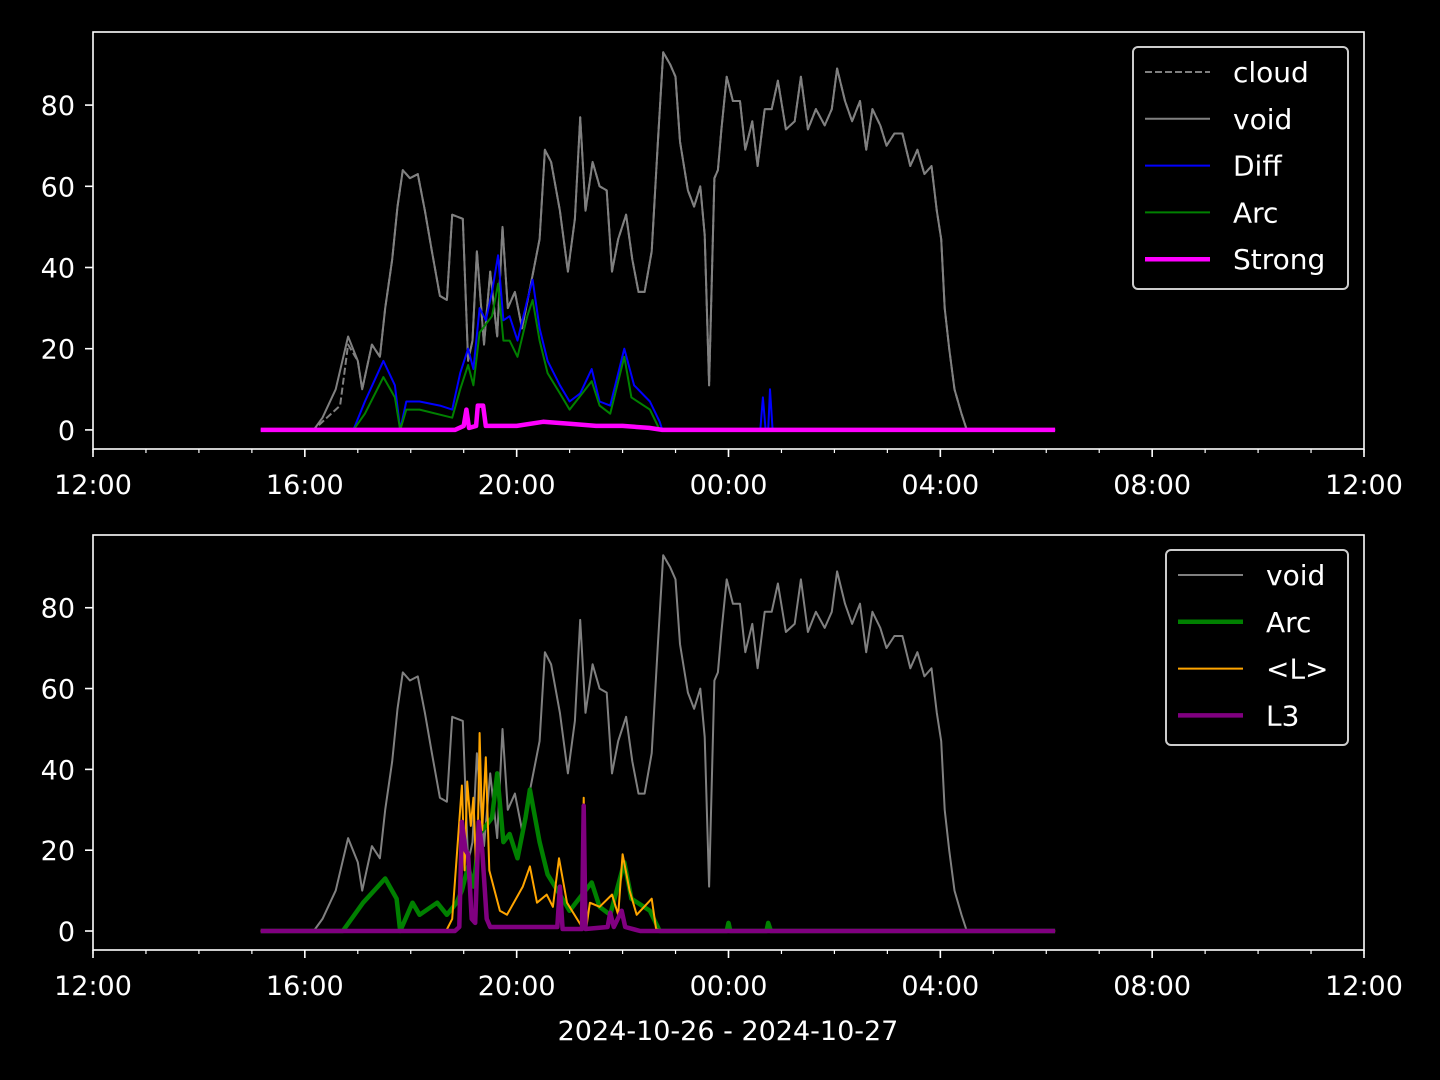  Describe the element at coordinates (1297, 669) in the screenshot. I see `legend-label-l: <L>` at that location.